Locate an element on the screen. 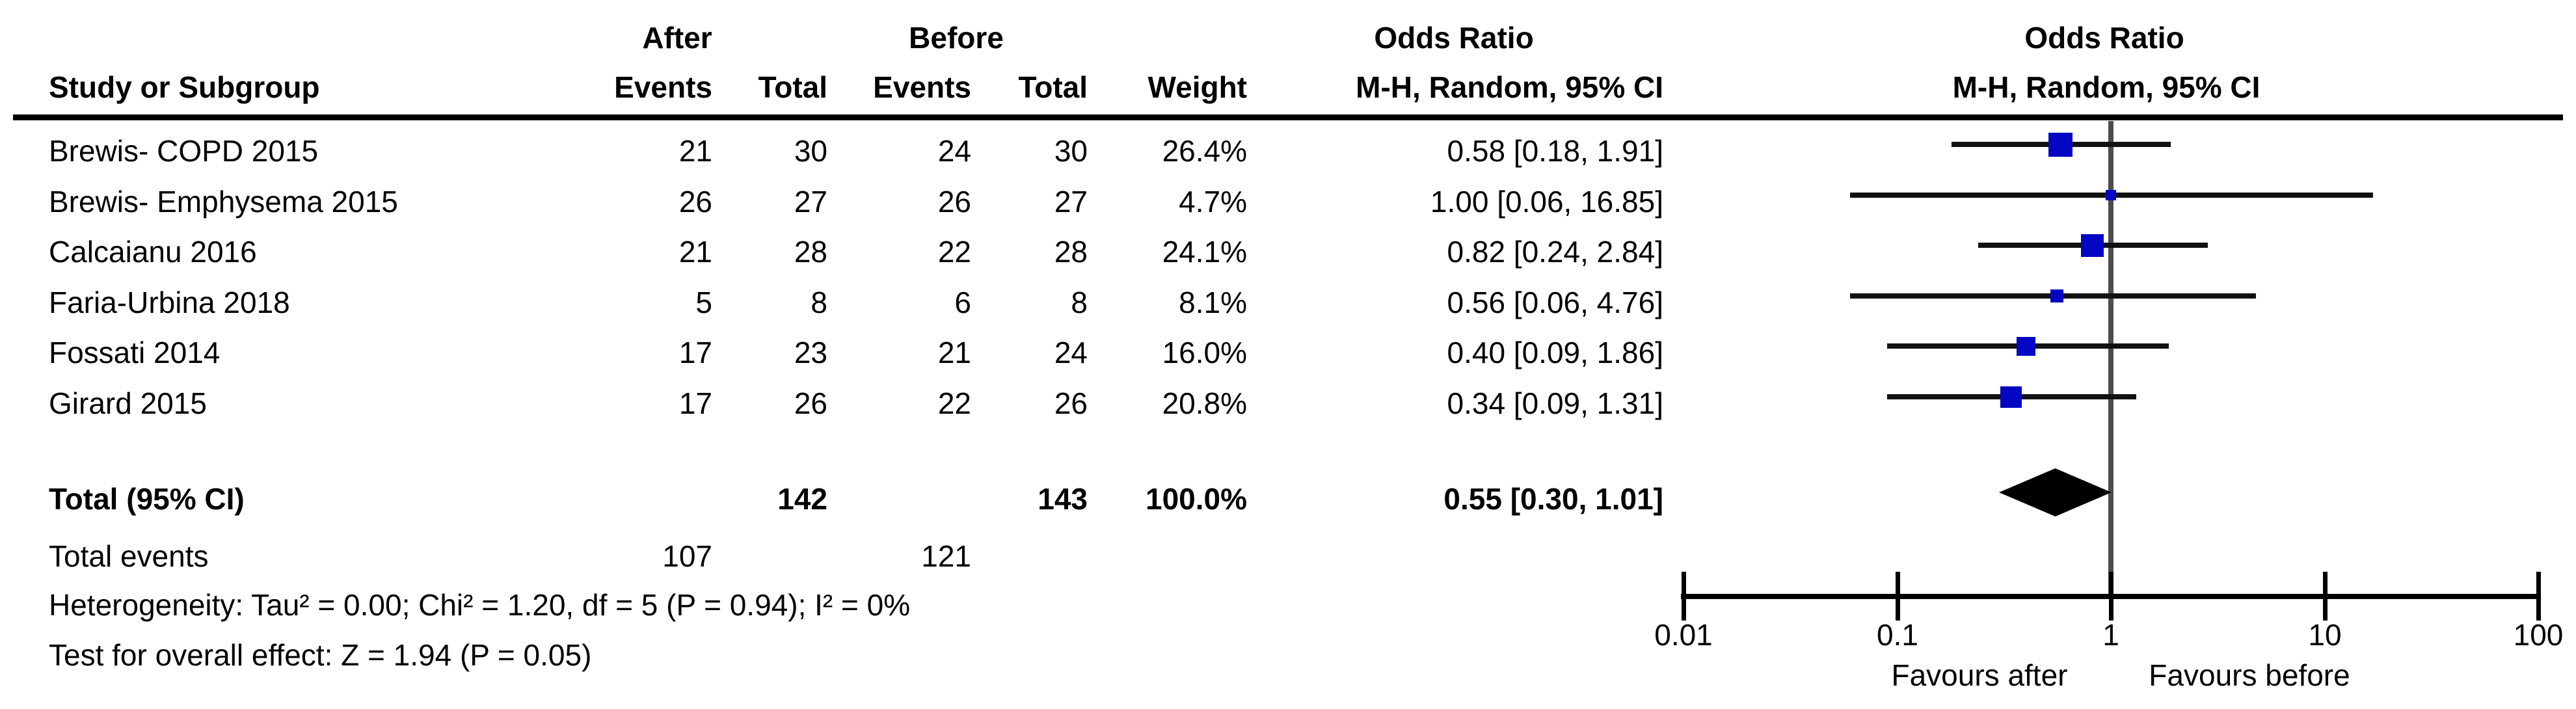  group-header-before: Before is located at coordinates (956, 38).